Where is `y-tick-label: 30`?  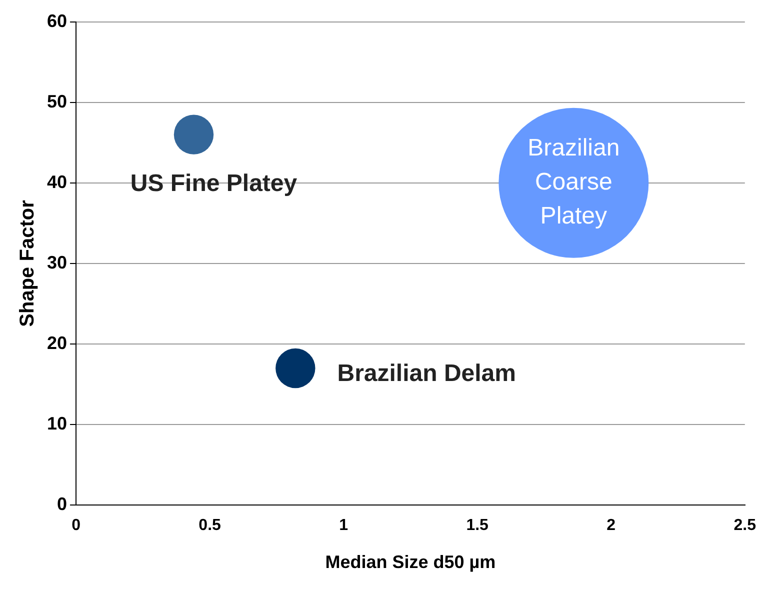 y-tick-label: 30 is located at coordinates (57, 262).